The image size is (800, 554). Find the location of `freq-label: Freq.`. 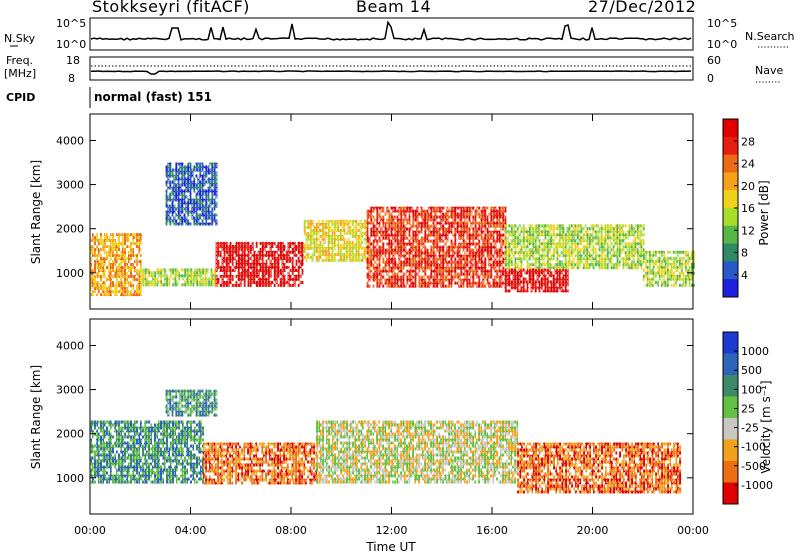

freq-label: Freq. is located at coordinates (19, 60).